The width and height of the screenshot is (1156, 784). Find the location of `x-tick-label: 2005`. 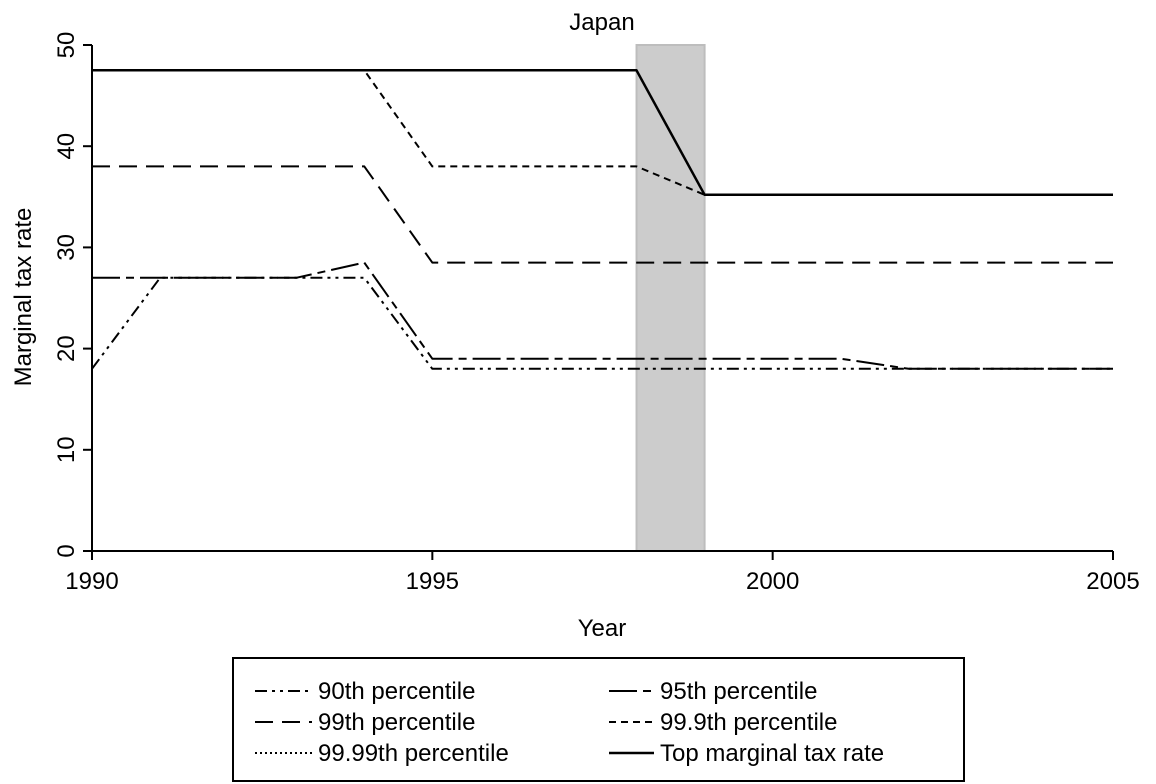

x-tick-label: 2005 is located at coordinates (1112, 581).